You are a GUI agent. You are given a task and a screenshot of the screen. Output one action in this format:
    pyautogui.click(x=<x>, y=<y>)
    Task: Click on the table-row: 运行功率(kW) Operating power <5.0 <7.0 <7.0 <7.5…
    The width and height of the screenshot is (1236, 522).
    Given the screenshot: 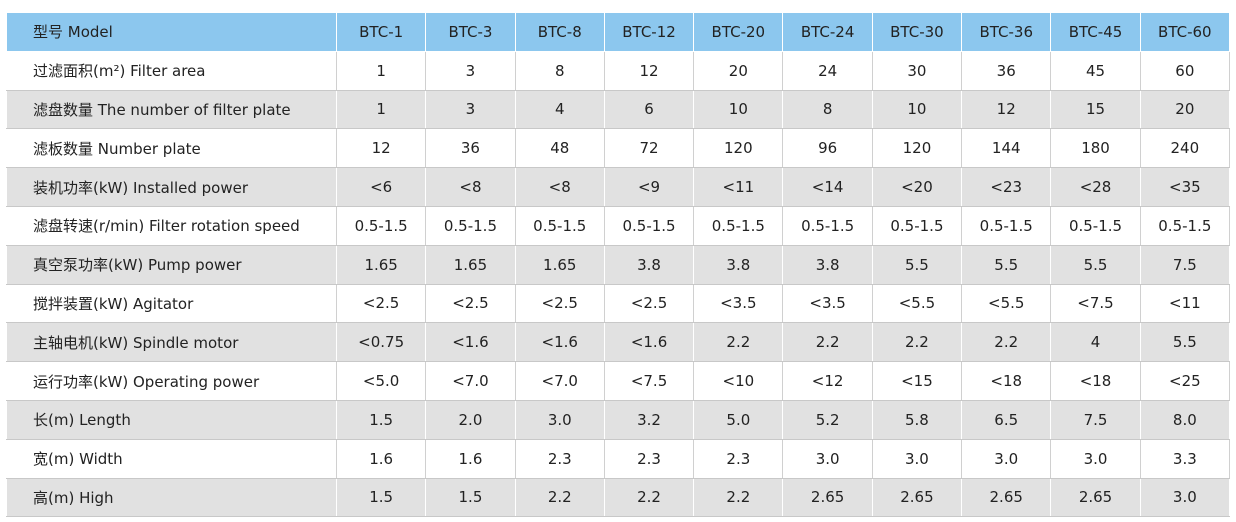 What is the action you would take?
    pyautogui.click(x=618, y=381)
    